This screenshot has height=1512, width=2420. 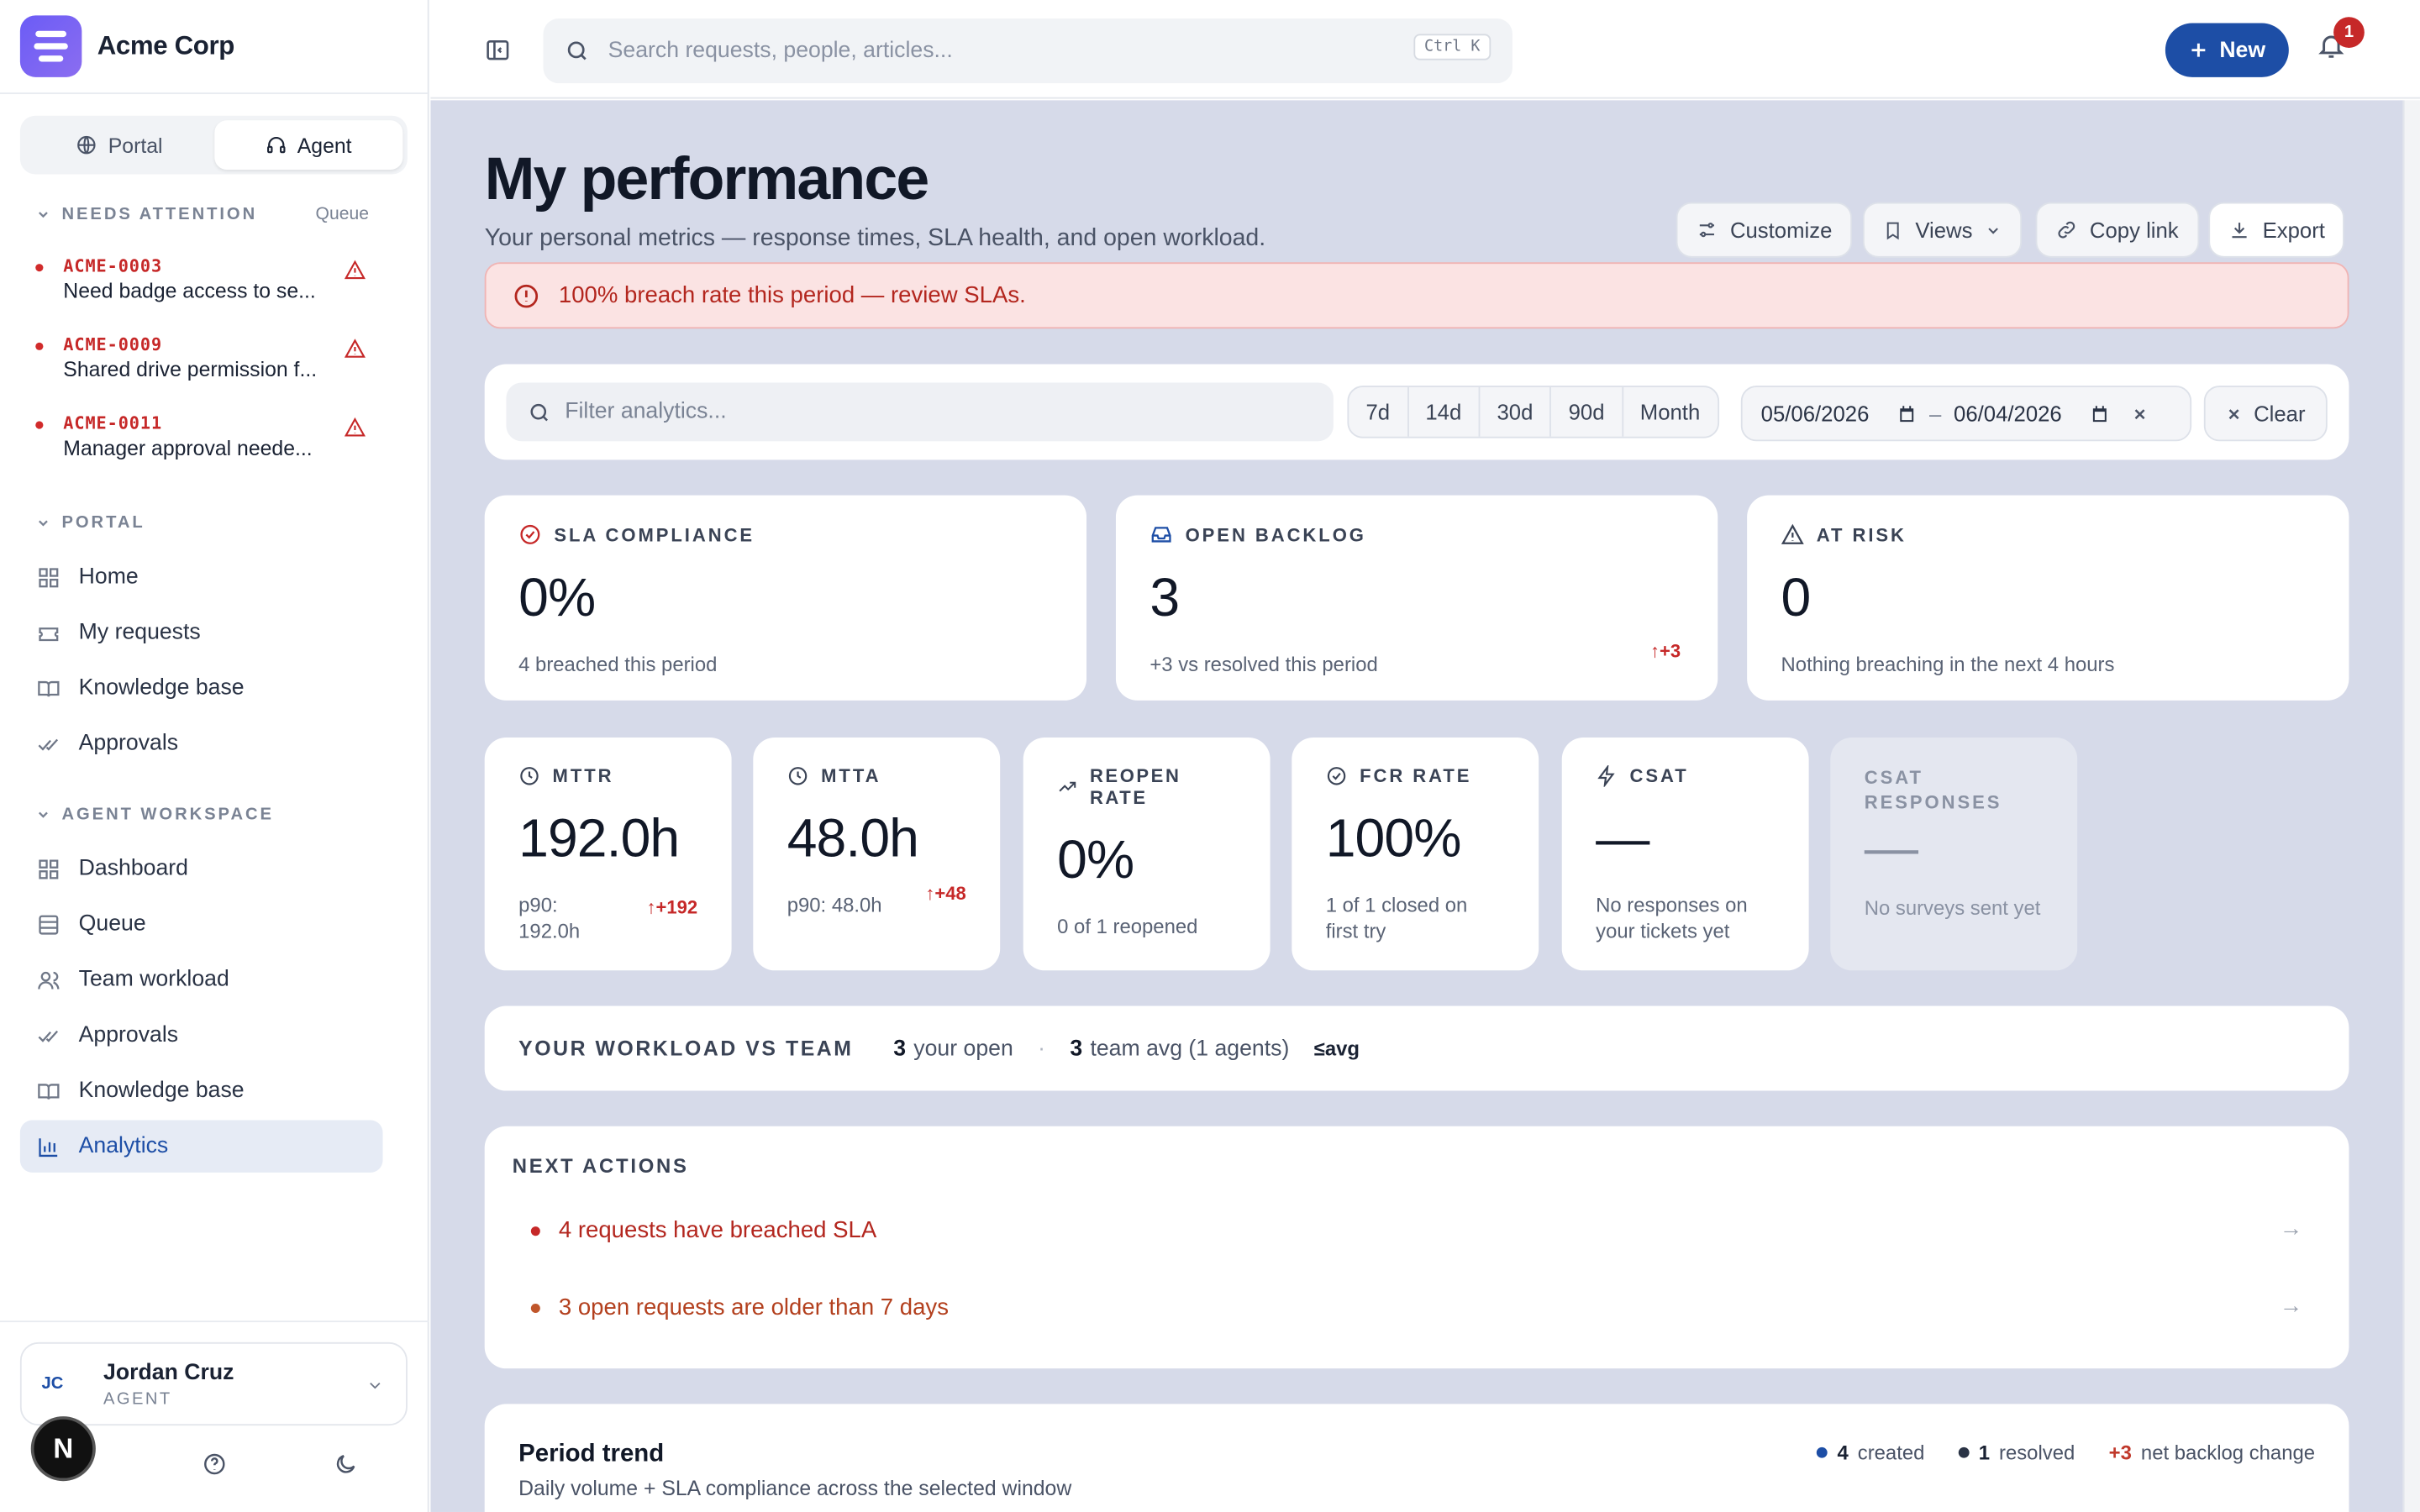 What do you see at coordinates (118, 145) in the screenshot?
I see `mode-portal-button: Portal` at bounding box center [118, 145].